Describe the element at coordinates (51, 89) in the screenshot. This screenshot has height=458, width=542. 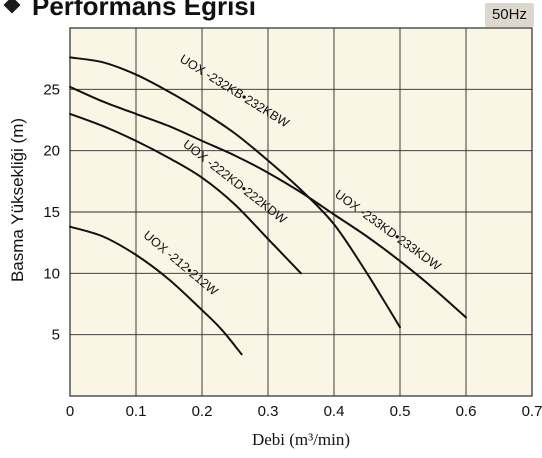
I see `y-tick-label: 25` at that location.